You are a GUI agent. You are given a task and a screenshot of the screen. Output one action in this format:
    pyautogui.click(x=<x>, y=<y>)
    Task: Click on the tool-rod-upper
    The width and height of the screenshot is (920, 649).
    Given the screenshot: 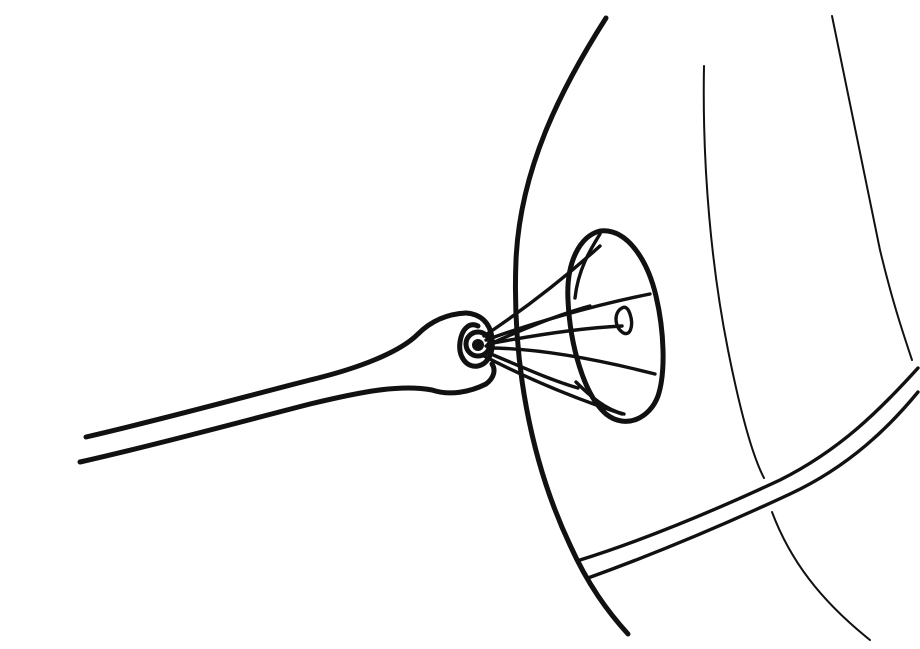 What is the action you would take?
    pyautogui.click(x=276, y=375)
    